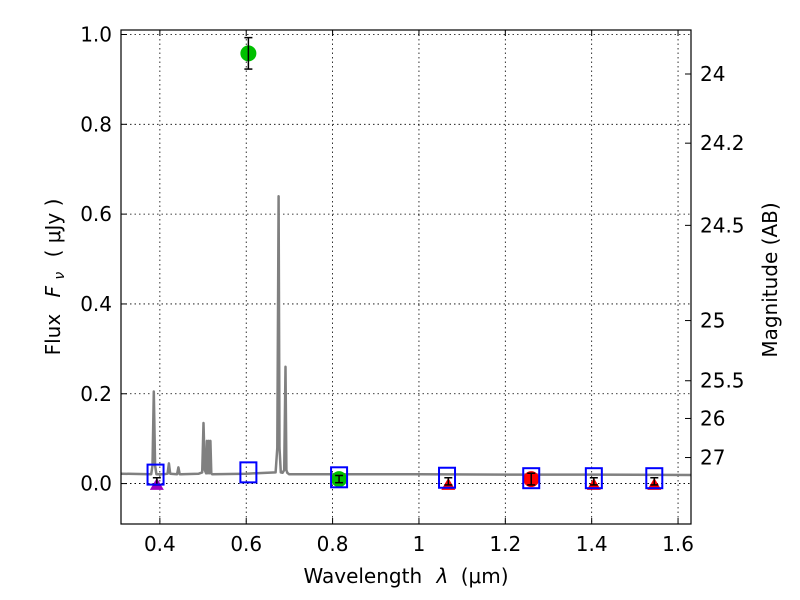  What do you see at coordinates (722, 225) in the screenshot?
I see `y2-tick-label: 24.5` at bounding box center [722, 225].